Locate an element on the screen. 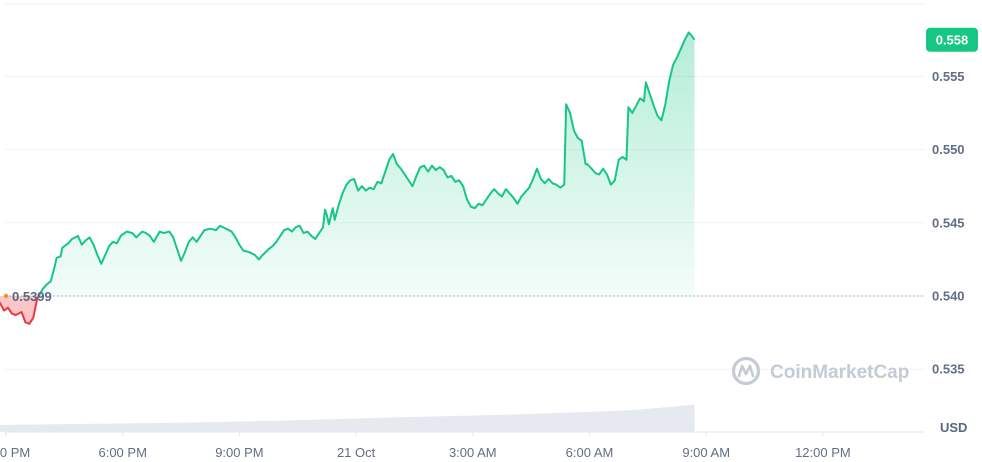 Image resolution: width=982 pixels, height=462 pixels. last-price-text: 0.558 is located at coordinates (952, 39).